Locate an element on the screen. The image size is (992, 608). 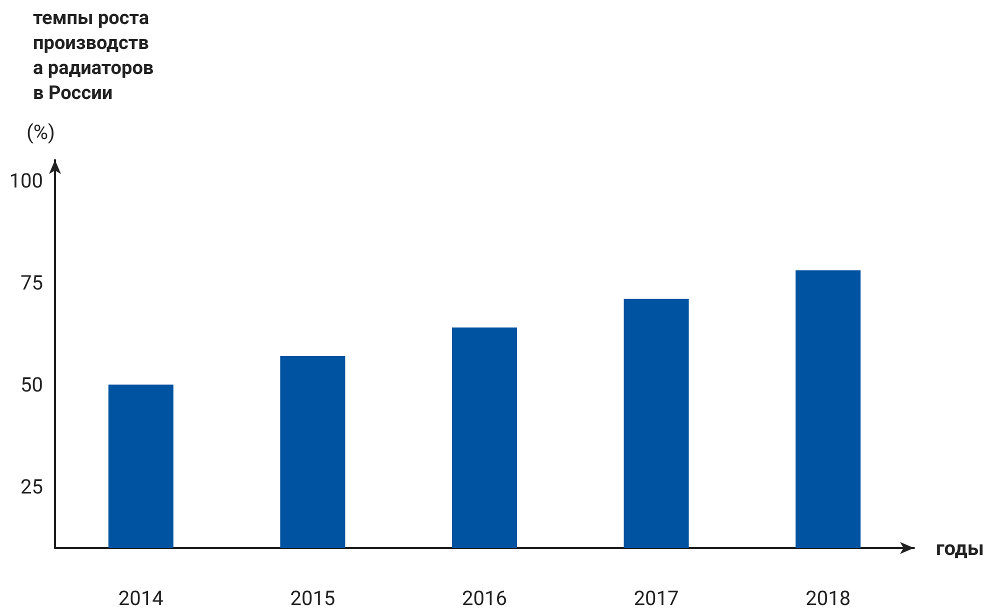
y-axis-title: (%) is located at coordinates (40, 132).